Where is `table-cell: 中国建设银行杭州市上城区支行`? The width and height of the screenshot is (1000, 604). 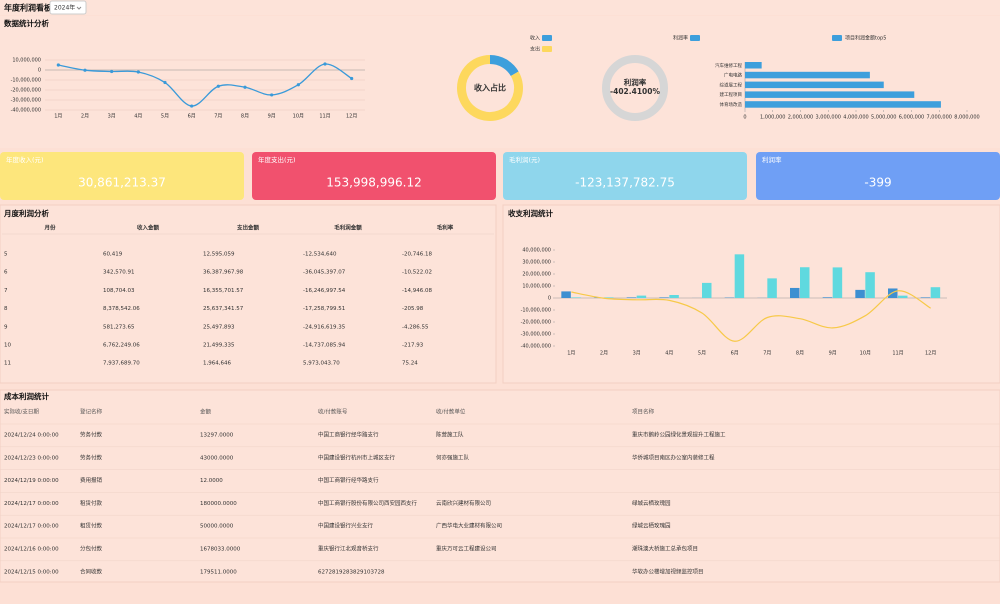
table-cell: 中国建设银行杭州市上城区支行 is located at coordinates (357, 457).